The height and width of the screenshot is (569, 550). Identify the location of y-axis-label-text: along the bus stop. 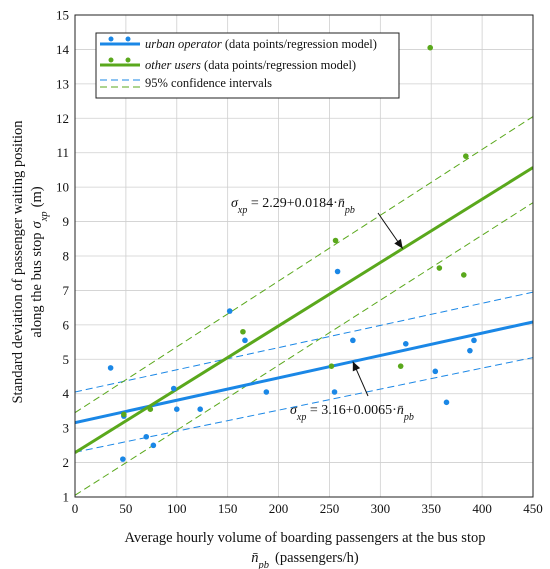
(37, 284).